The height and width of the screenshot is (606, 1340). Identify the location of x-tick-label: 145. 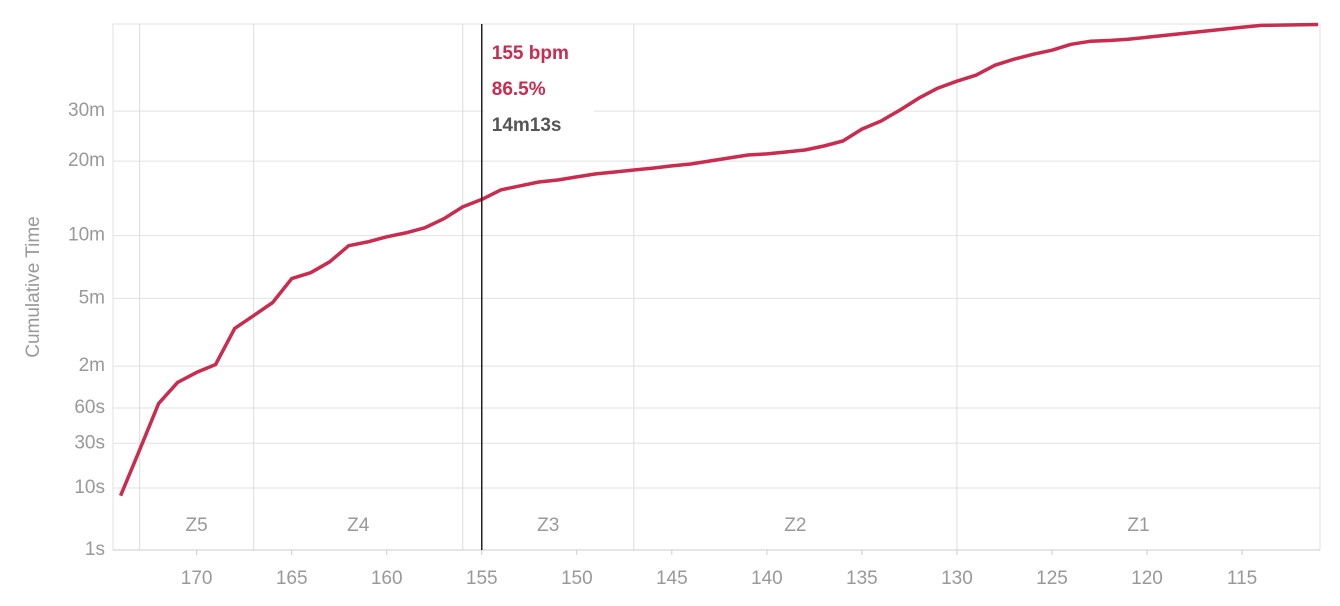
(672, 578).